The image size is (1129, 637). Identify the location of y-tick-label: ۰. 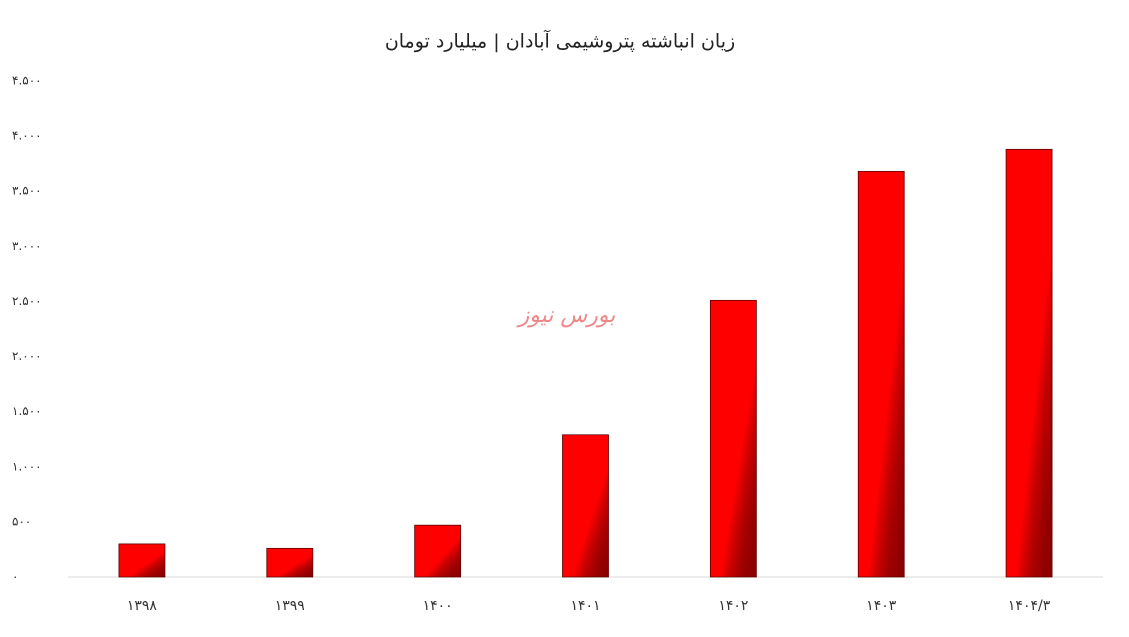
(15, 577).